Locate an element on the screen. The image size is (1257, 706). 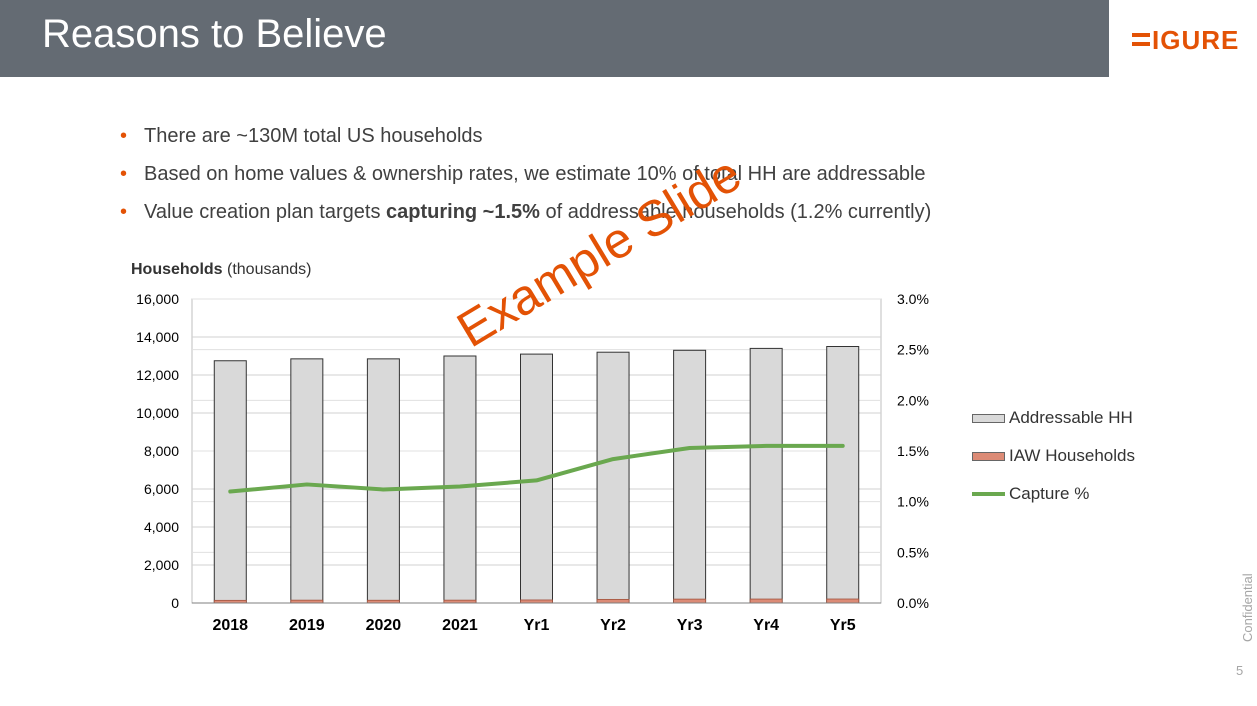
slide-title: Reasons to Believe is located at coordinates (214, 34).